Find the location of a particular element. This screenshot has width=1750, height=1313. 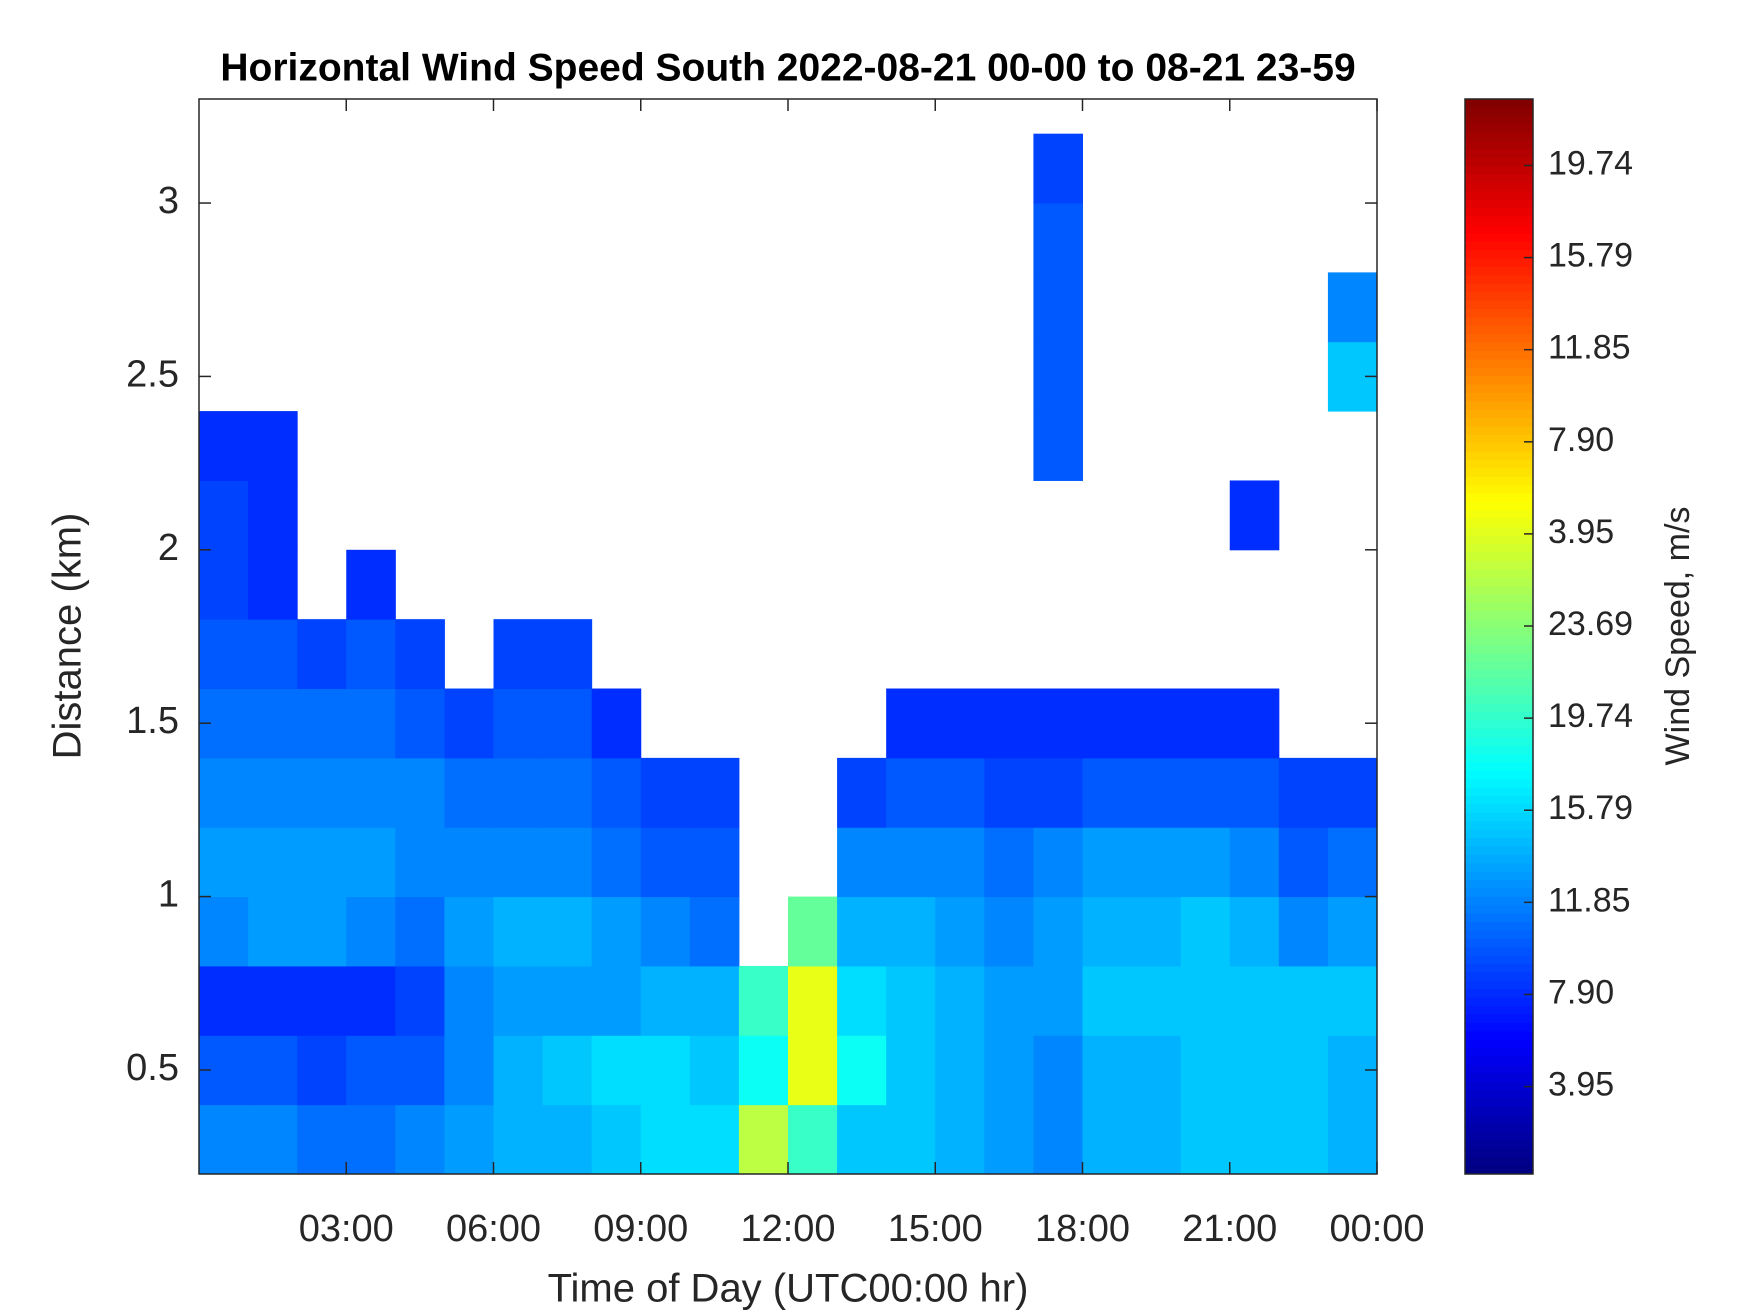

colorbar-tick-label: 23.69 is located at coordinates (1590, 624).